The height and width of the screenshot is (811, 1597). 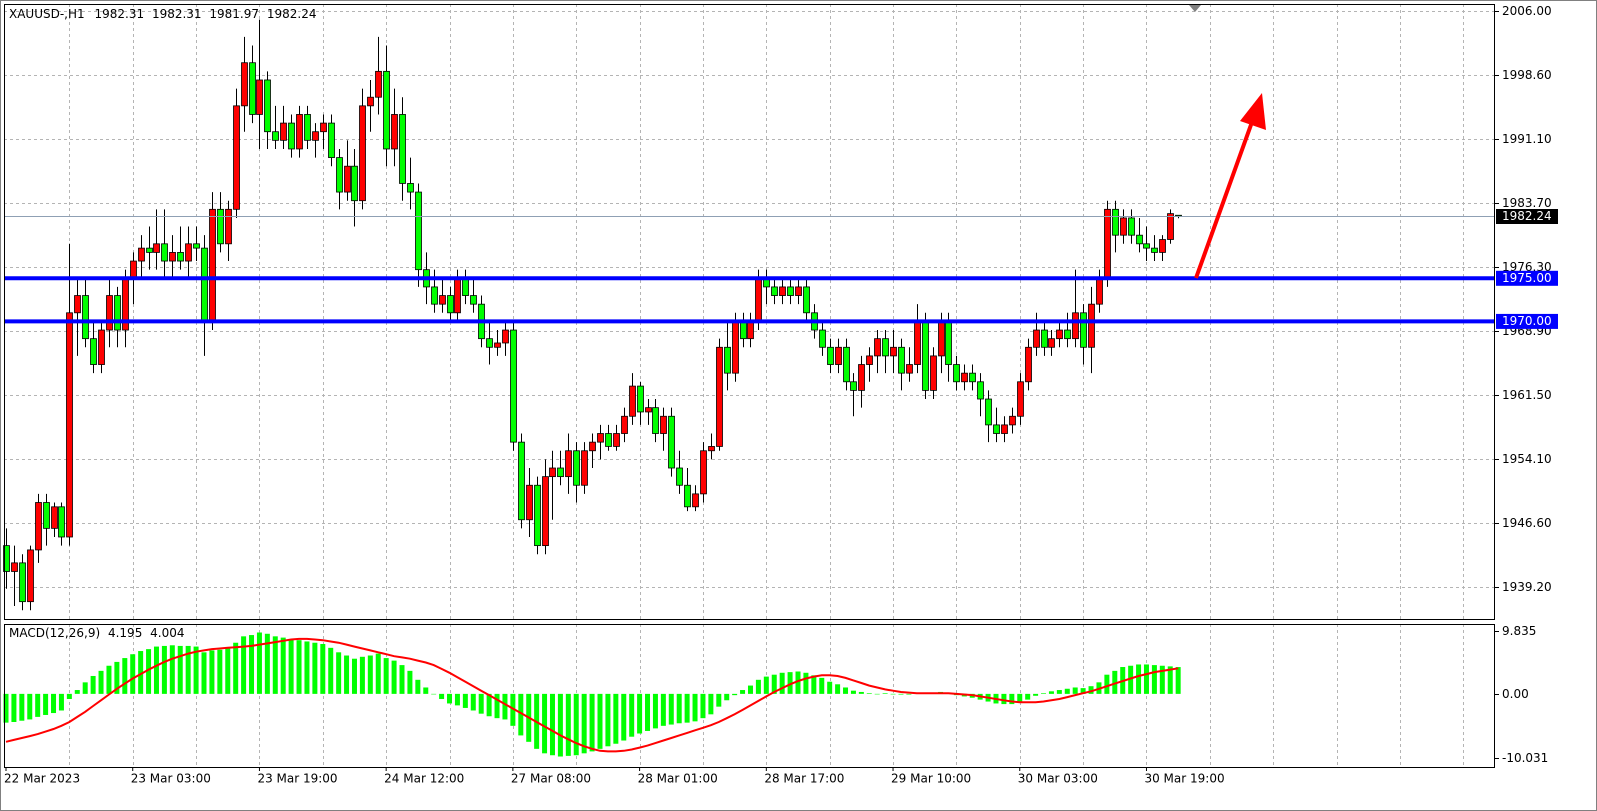 I want to click on x-tick-label: 23 Mar 19:00, so click(x=297, y=779).